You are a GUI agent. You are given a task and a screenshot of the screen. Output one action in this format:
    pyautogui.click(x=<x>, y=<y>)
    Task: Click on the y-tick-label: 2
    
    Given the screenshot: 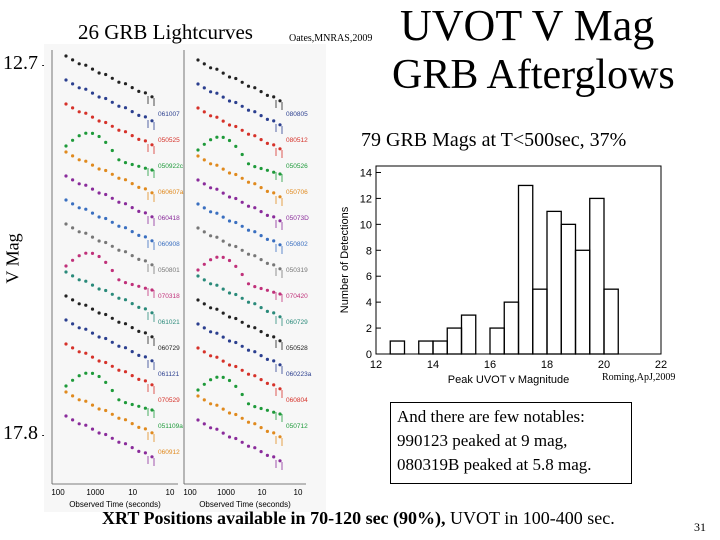 What is the action you would take?
    pyautogui.click(x=369, y=329)
    